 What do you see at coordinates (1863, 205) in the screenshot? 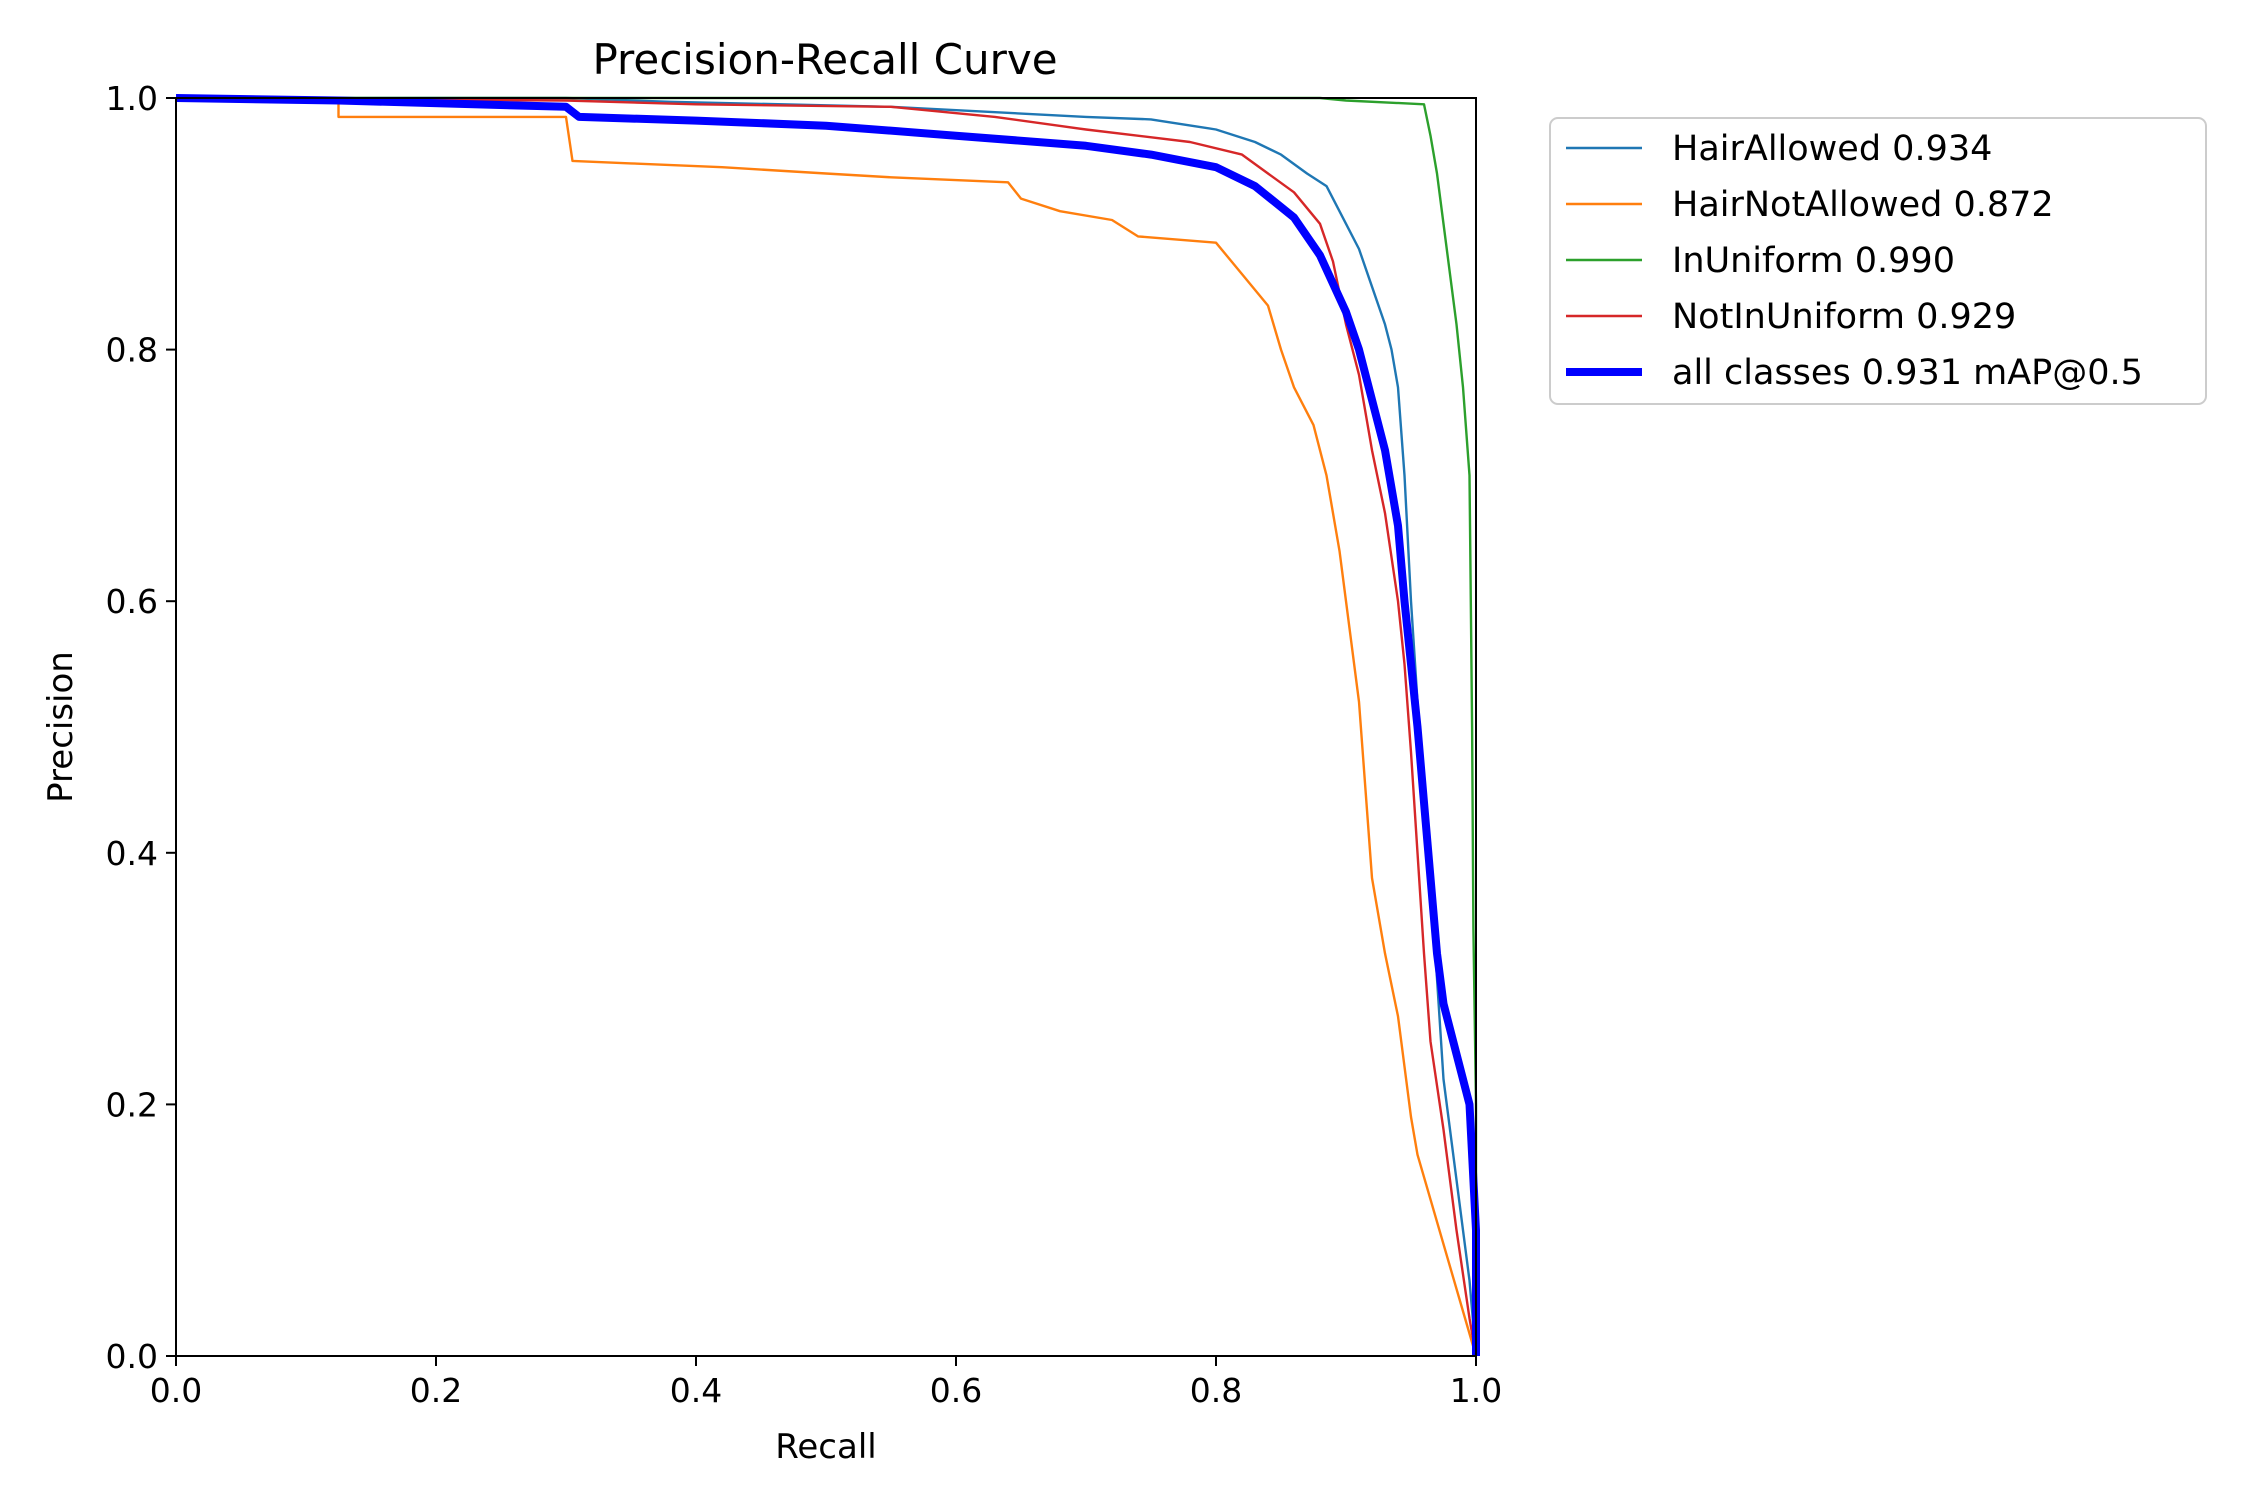
I see `legend-label: HairNotAllowed 0.872` at bounding box center [1863, 205].